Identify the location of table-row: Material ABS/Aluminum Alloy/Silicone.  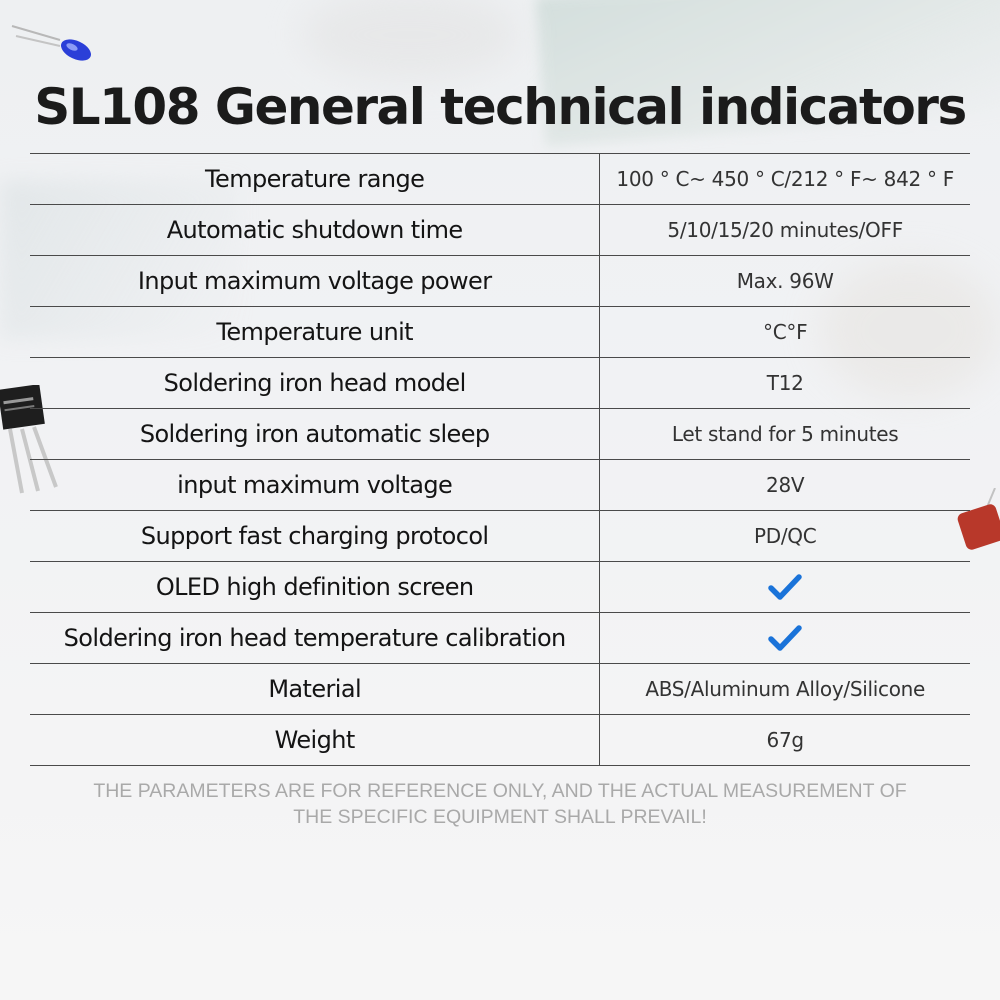
(500, 689).